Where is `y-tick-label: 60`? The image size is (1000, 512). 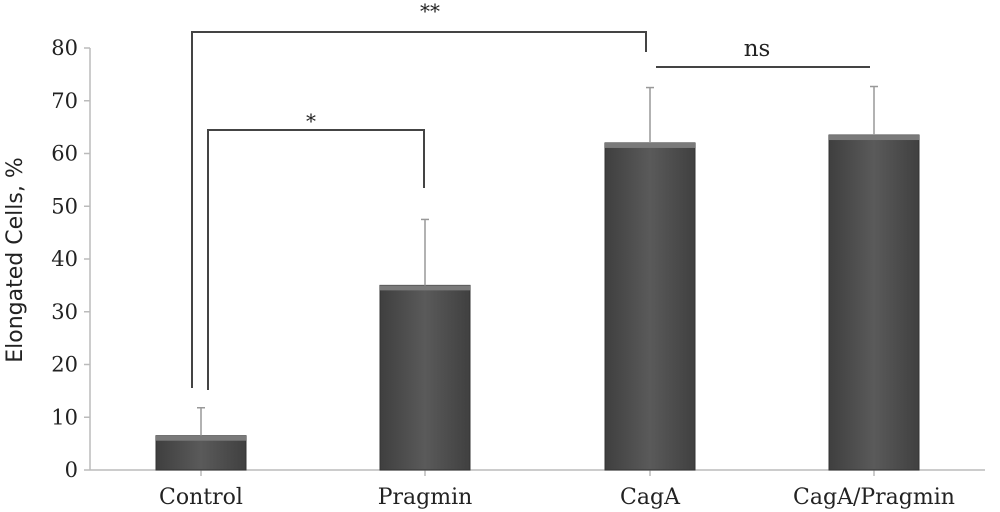
y-tick-label: 60 is located at coordinates (64, 154).